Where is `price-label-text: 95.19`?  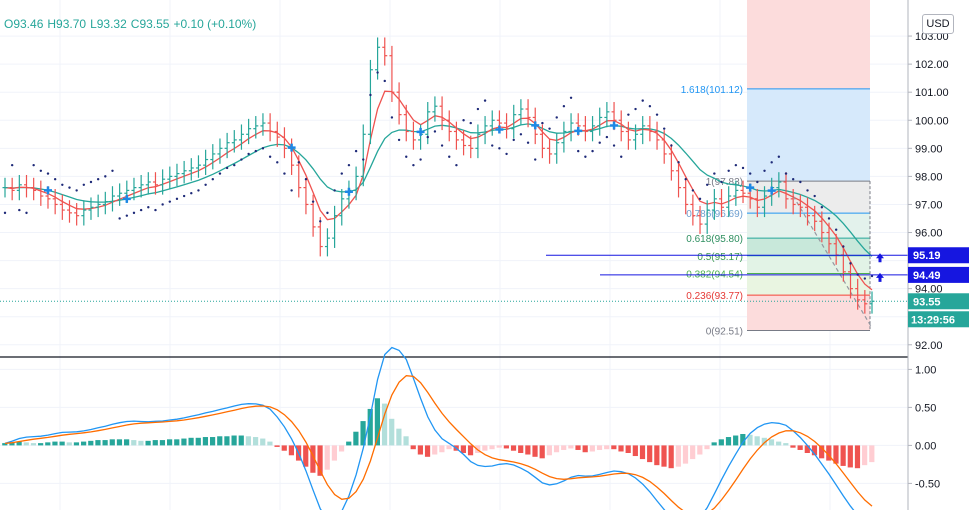 price-label-text: 95.19 is located at coordinates (927, 256).